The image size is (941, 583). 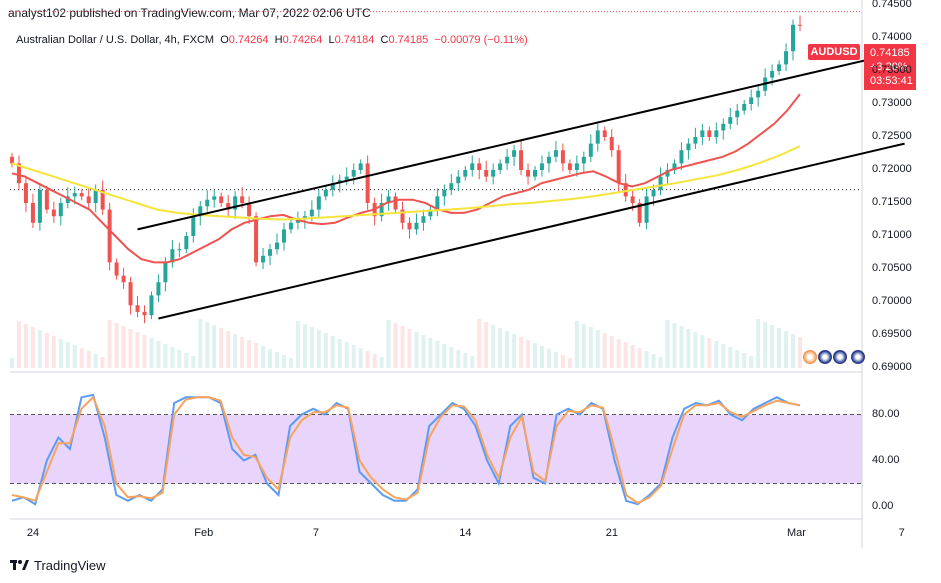 What do you see at coordinates (892, 202) in the screenshot?
I see `price-tick-label: 0.71500` at bounding box center [892, 202].